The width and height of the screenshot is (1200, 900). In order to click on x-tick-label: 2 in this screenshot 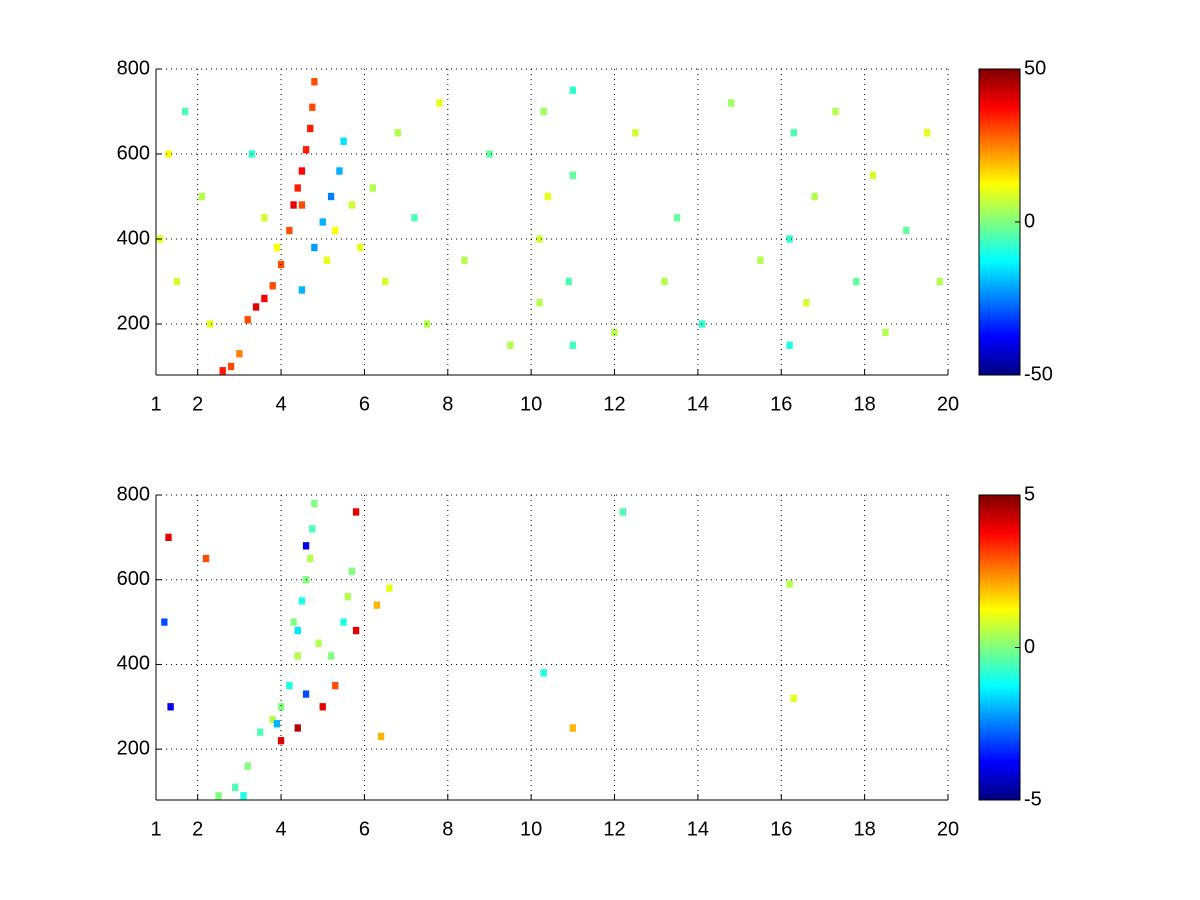, I will do `click(197, 829)`.